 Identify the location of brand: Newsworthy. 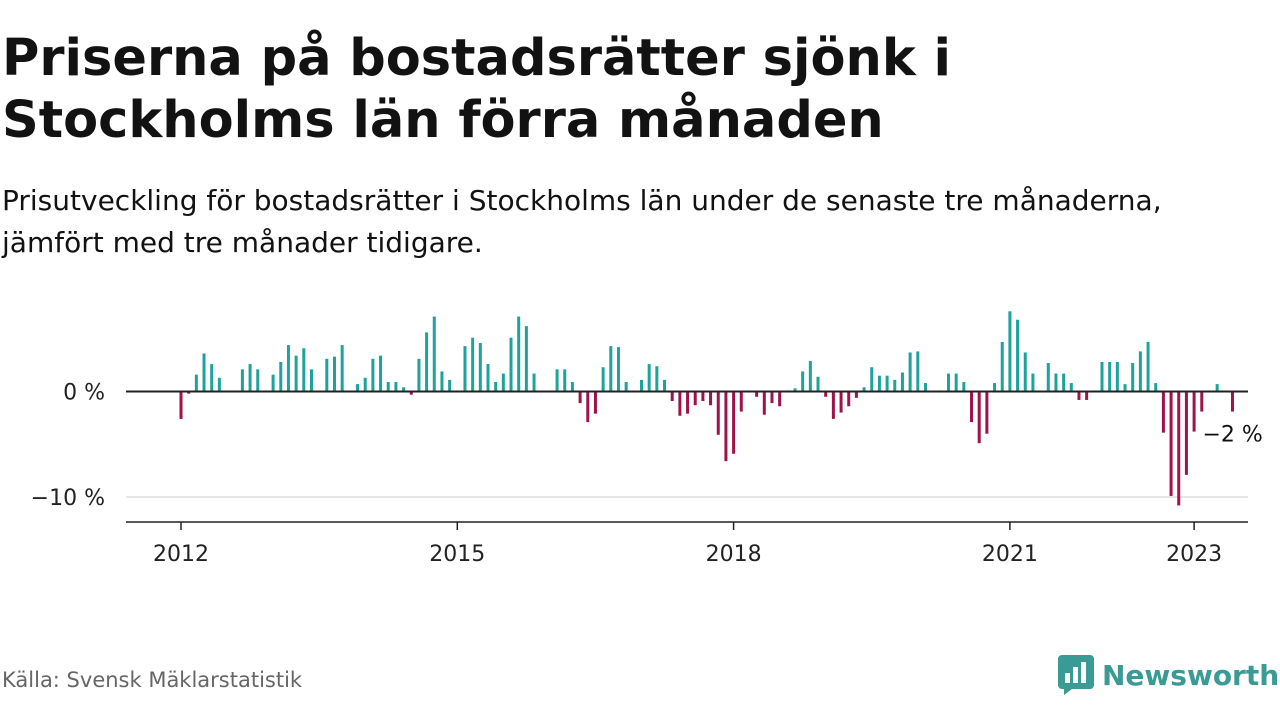
(1169, 675).